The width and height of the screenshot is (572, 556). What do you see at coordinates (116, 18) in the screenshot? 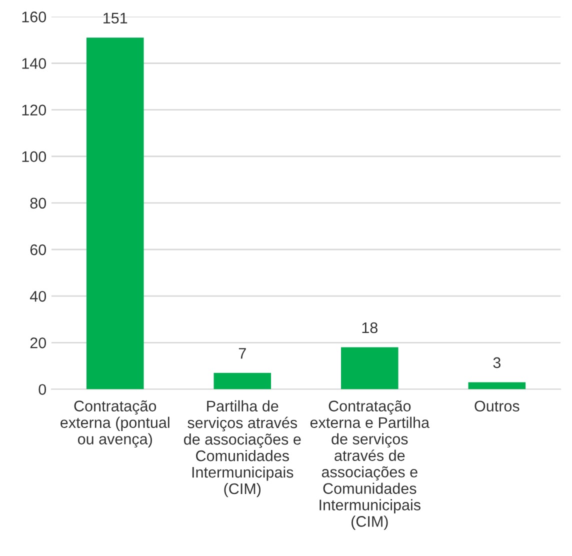
I see `data-label: 151` at bounding box center [116, 18].